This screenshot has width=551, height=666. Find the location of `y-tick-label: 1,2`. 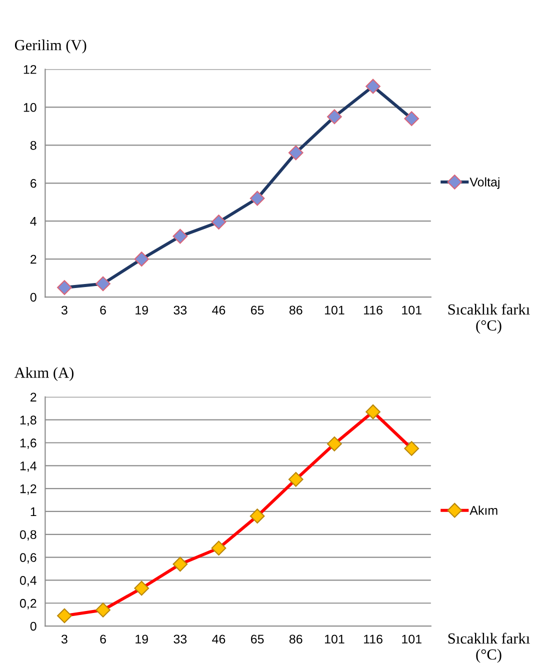

y-tick-label: 1,2 is located at coordinates (28, 489).